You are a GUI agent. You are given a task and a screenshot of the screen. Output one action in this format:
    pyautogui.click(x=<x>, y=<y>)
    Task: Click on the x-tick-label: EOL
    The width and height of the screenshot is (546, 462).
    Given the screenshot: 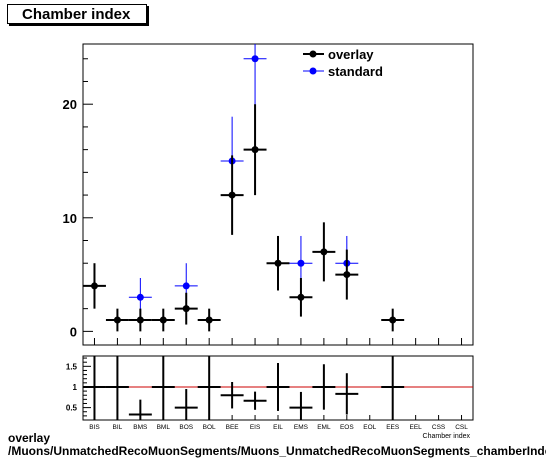 What is the action you would take?
    pyautogui.click(x=369, y=427)
    